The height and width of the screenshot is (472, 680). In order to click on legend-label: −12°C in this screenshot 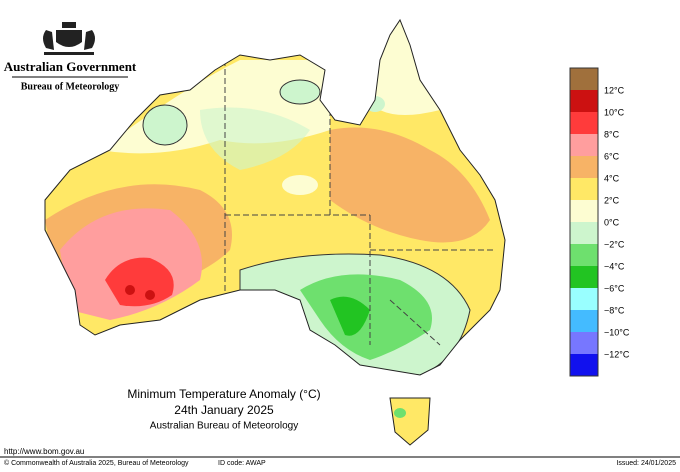, I will do `click(617, 354)`.